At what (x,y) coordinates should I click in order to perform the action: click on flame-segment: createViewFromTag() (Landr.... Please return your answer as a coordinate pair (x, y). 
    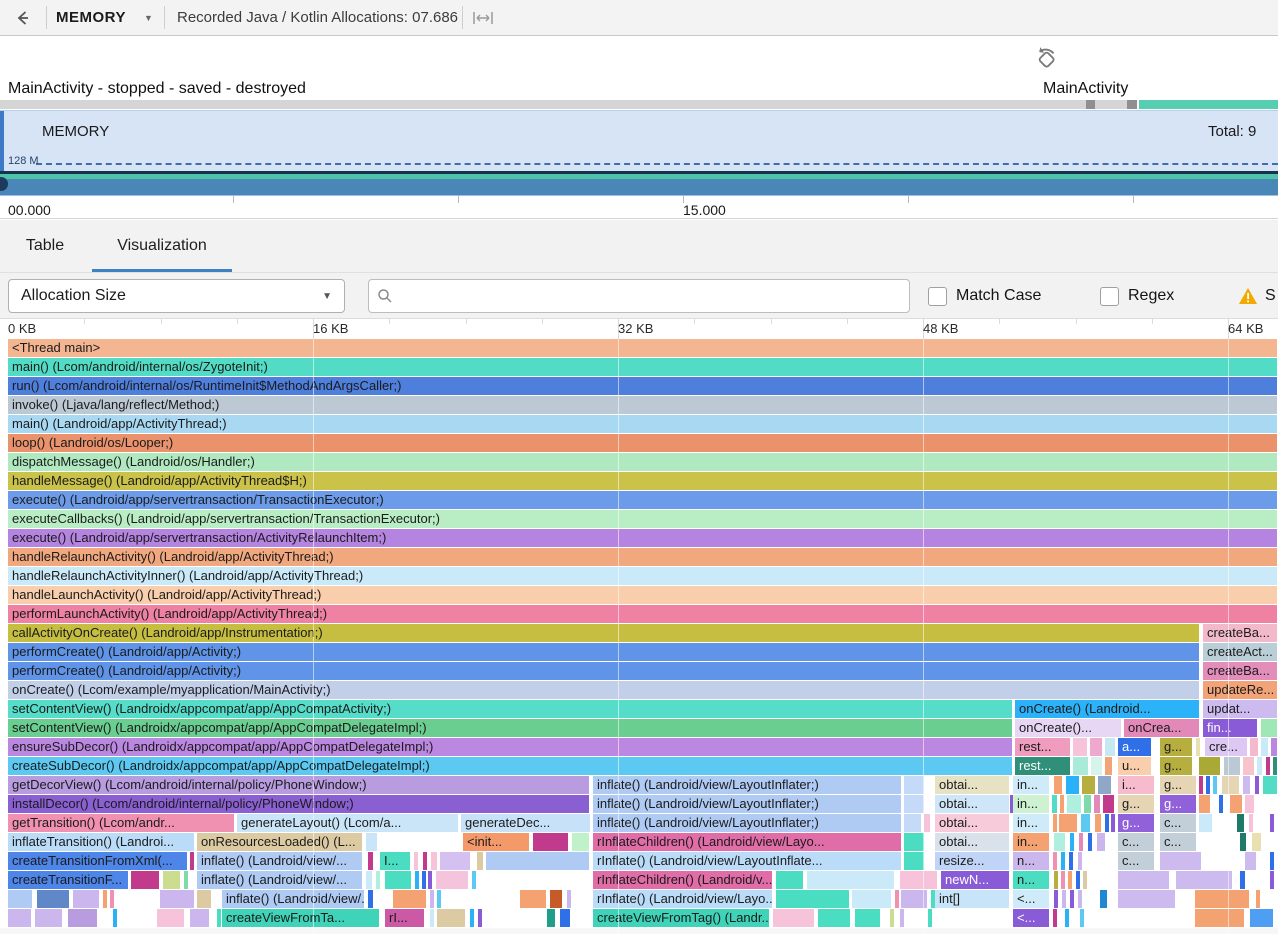
    Looking at the image, I should click on (681, 918).